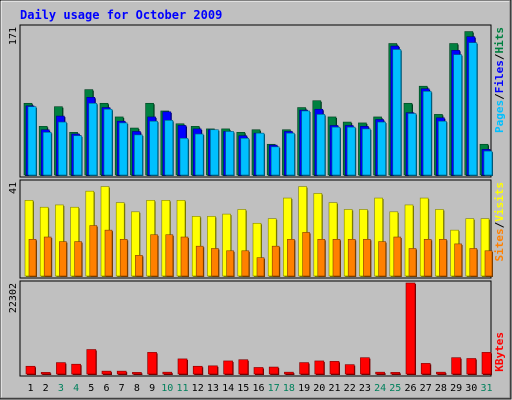 This screenshot has height=400, width=512. I want to click on legend-visits: Visits, so click(499, 202).